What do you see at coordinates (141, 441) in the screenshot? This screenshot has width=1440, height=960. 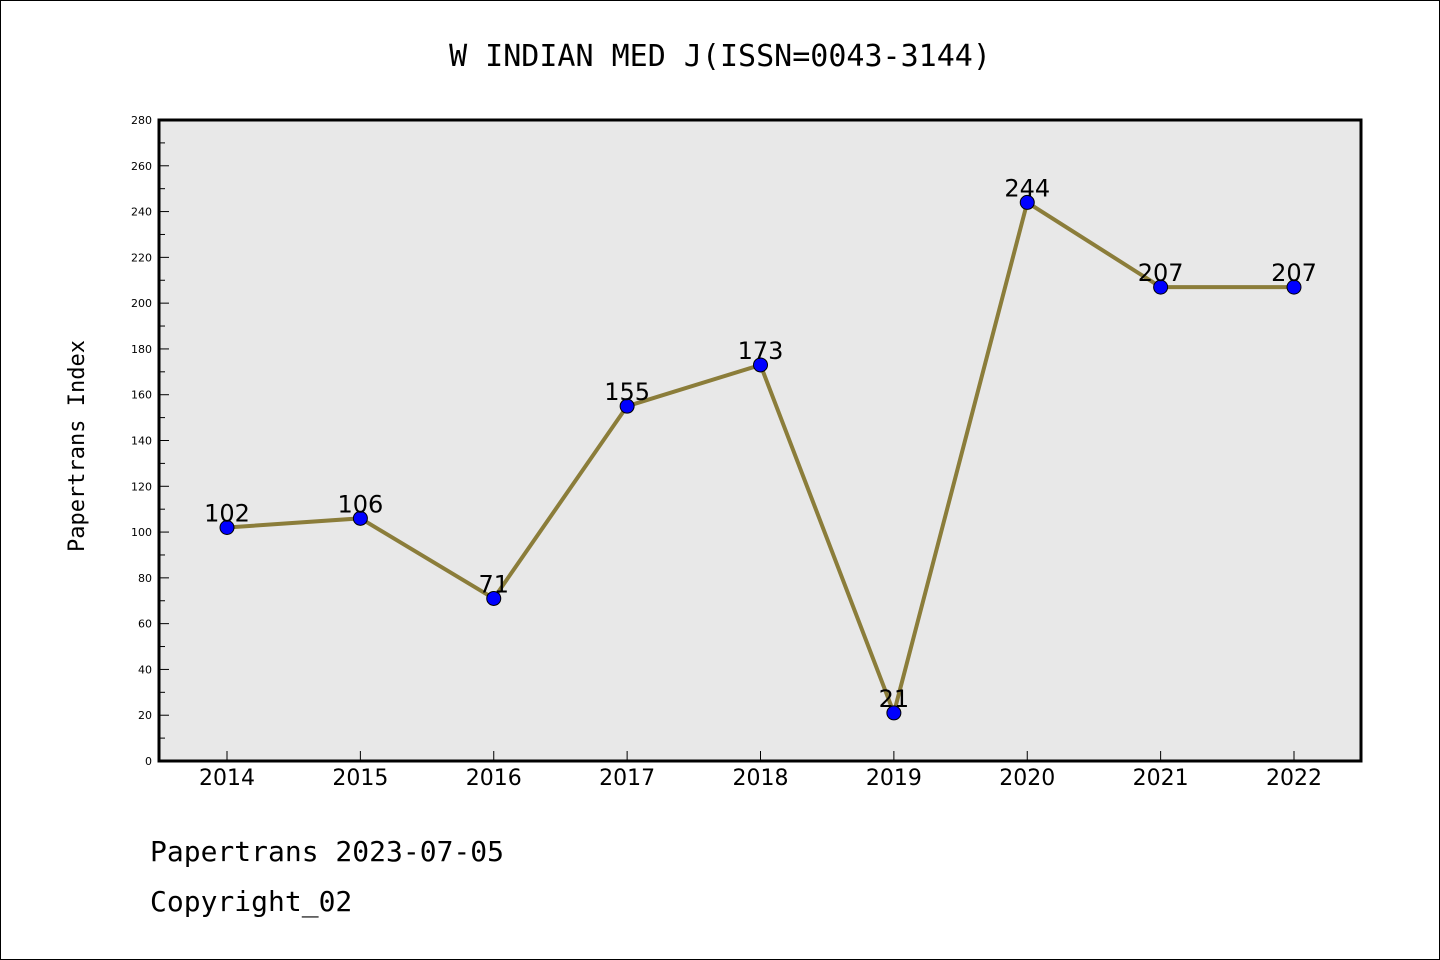 I see `y-tick-label: 140` at bounding box center [141, 441].